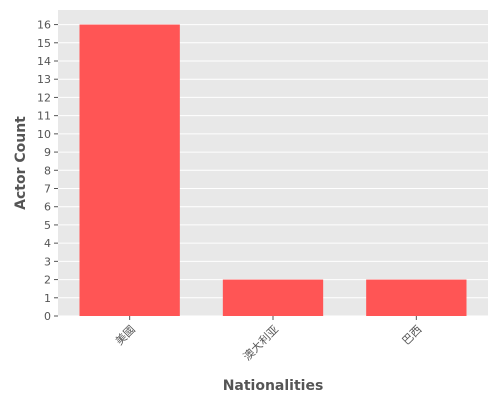  I want to click on y-tick-label: 8, so click(47, 170).